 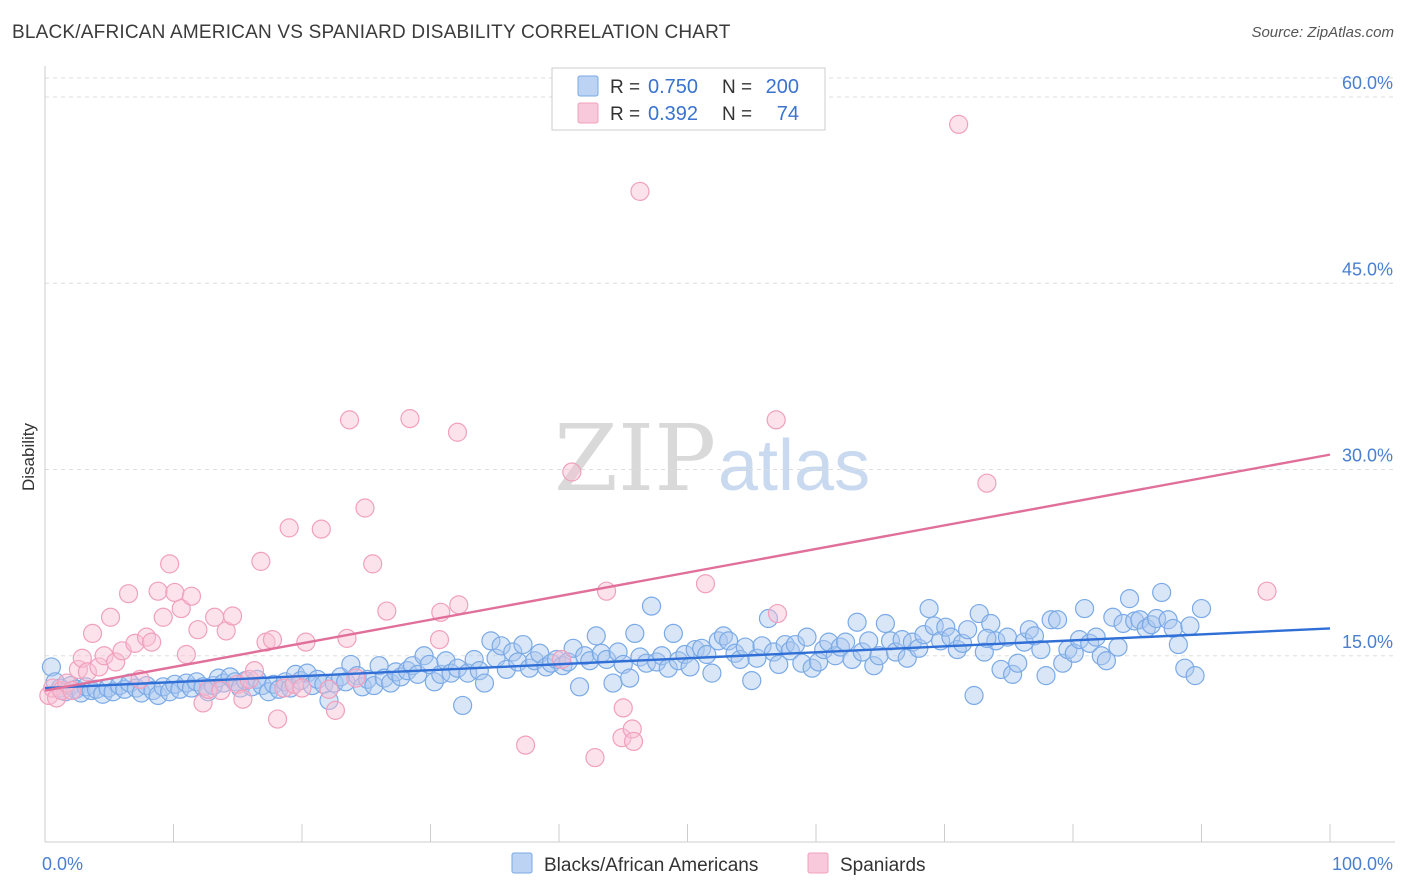 What do you see at coordinates (1367, 362) in the screenshot?
I see `y-tick-labels: 15.0% 30.0% 45.0% 60.0%` at bounding box center [1367, 362].